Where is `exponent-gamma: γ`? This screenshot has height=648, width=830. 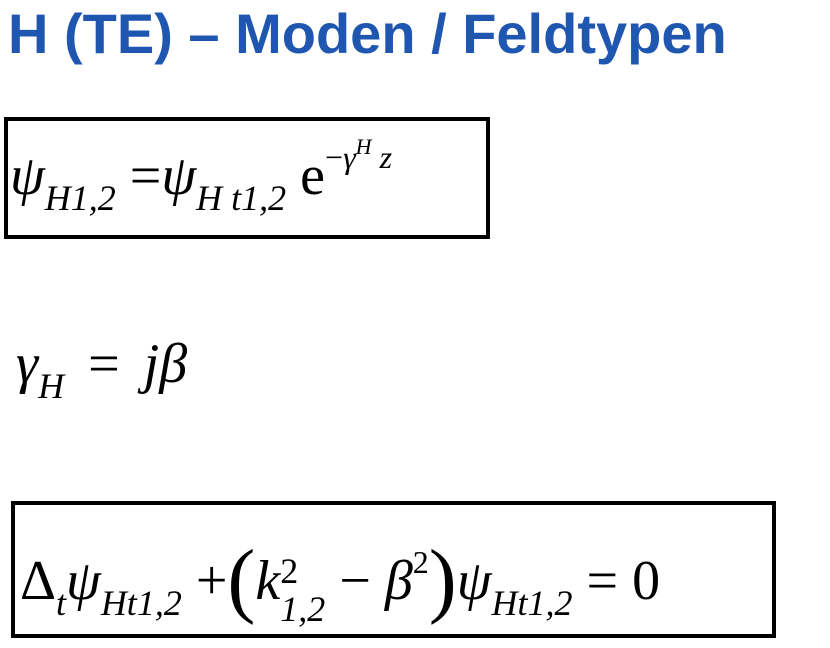
exponent-gamma: γ is located at coordinates (349, 157).